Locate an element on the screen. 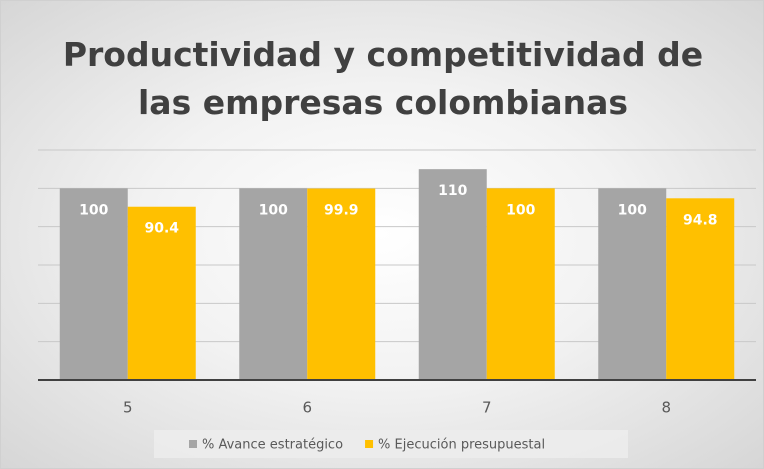 The image size is (764, 469). legend-label: % Ejecución presupuestal is located at coordinates (461, 445).